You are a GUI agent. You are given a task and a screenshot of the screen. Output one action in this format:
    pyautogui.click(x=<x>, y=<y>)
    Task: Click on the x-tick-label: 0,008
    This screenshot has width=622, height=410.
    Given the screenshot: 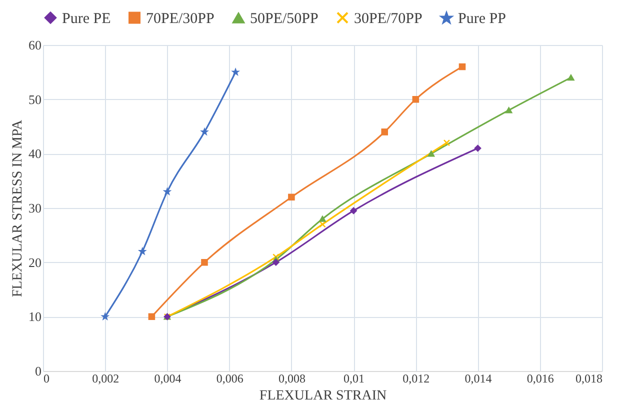 What is the action you would take?
    pyautogui.click(x=292, y=379)
    